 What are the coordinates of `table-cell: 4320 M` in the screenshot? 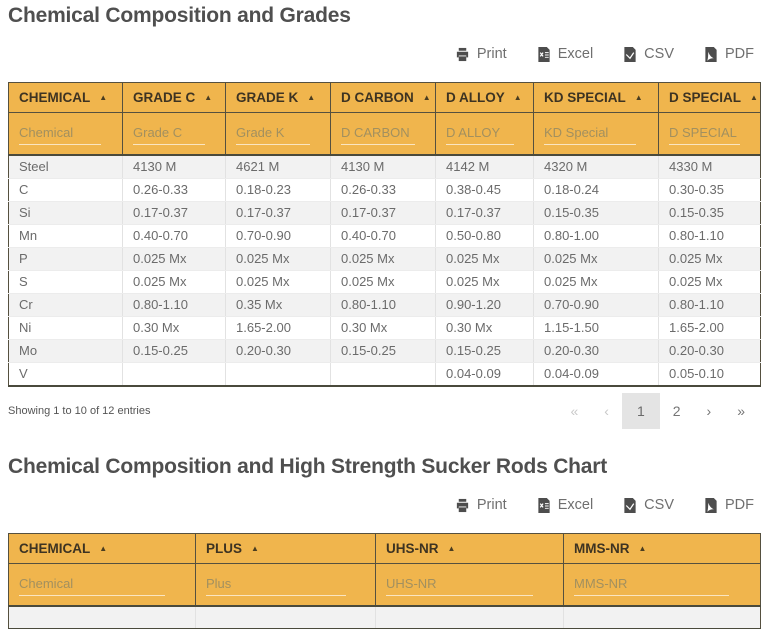 It's located at (596, 167).